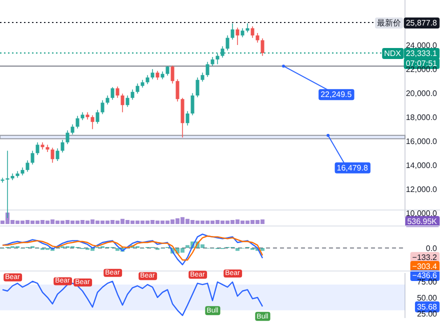 This screenshot has width=440, height=327. What do you see at coordinates (425, 275) in the screenshot?
I see `text: −436.6` at bounding box center [425, 275].